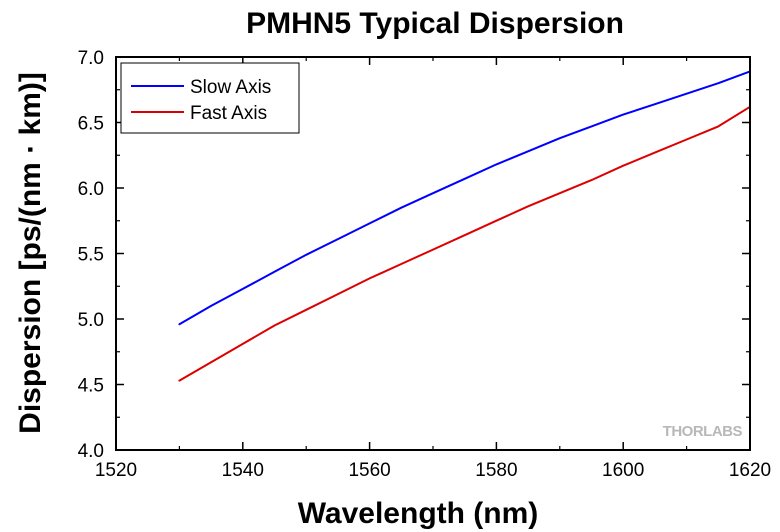  What do you see at coordinates (703, 431) in the screenshot?
I see `thorlabs-watermark: THORLABS` at bounding box center [703, 431].